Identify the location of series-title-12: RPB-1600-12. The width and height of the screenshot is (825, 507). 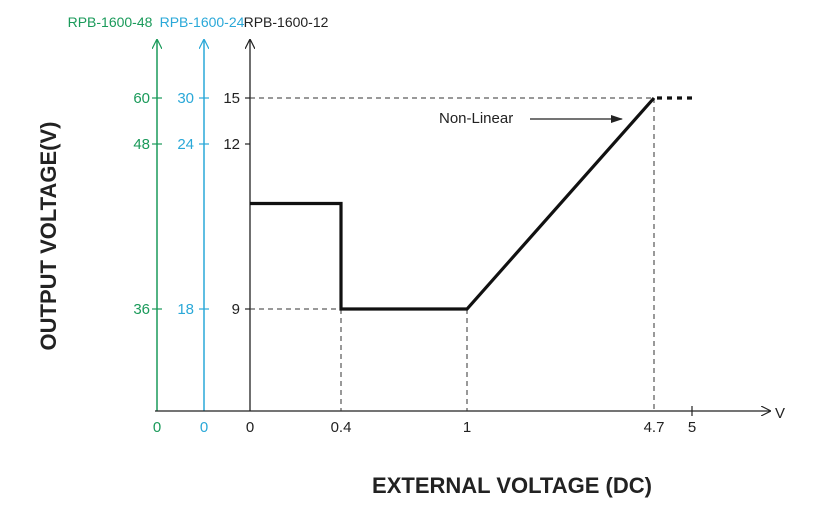
(286, 22).